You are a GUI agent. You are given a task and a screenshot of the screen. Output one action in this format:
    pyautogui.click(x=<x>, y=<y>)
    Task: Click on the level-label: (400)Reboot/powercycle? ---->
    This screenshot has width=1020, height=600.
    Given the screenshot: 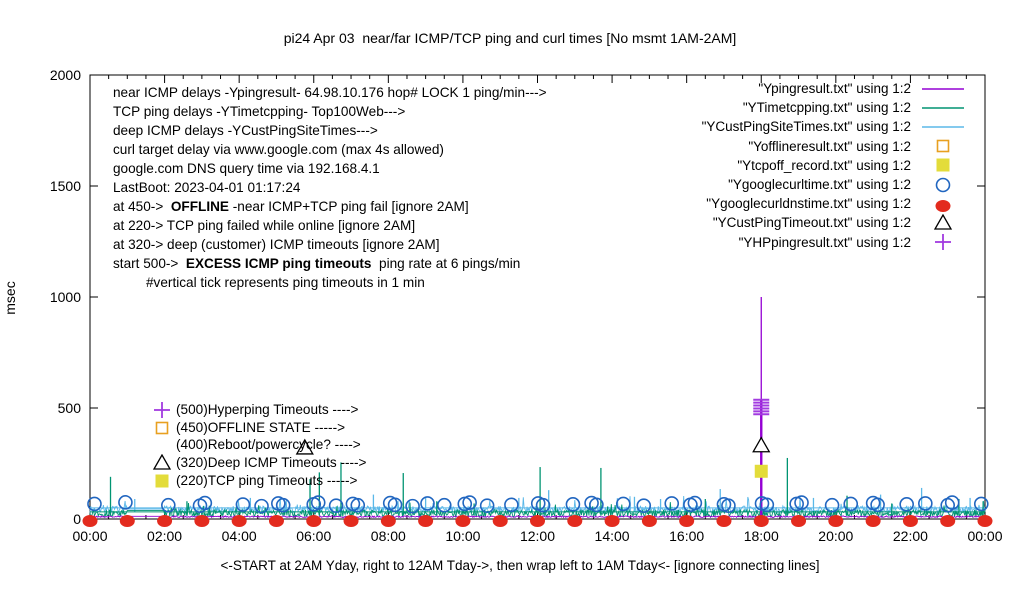 What is the action you would take?
    pyautogui.click(x=259, y=445)
    